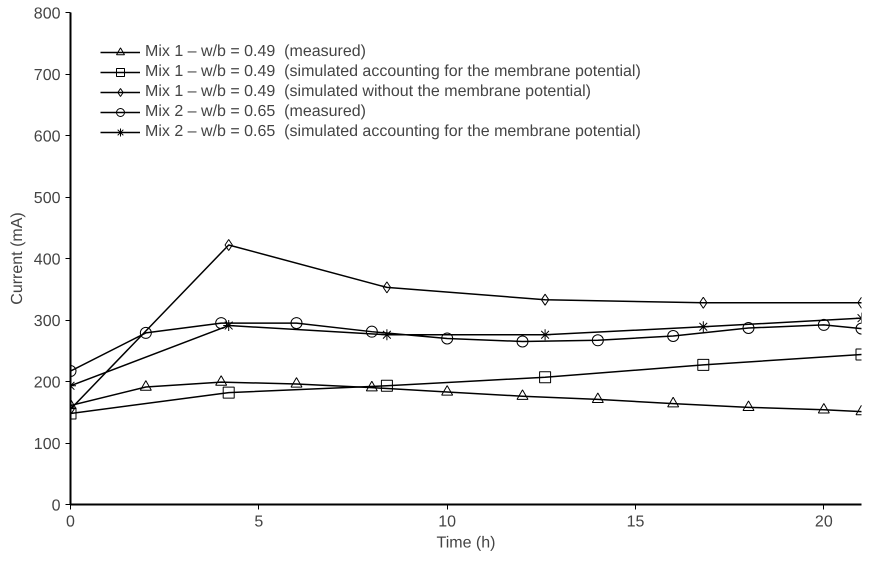  Describe the element at coordinates (447, 522) in the screenshot. I see `x-tick-label: 10` at that location.